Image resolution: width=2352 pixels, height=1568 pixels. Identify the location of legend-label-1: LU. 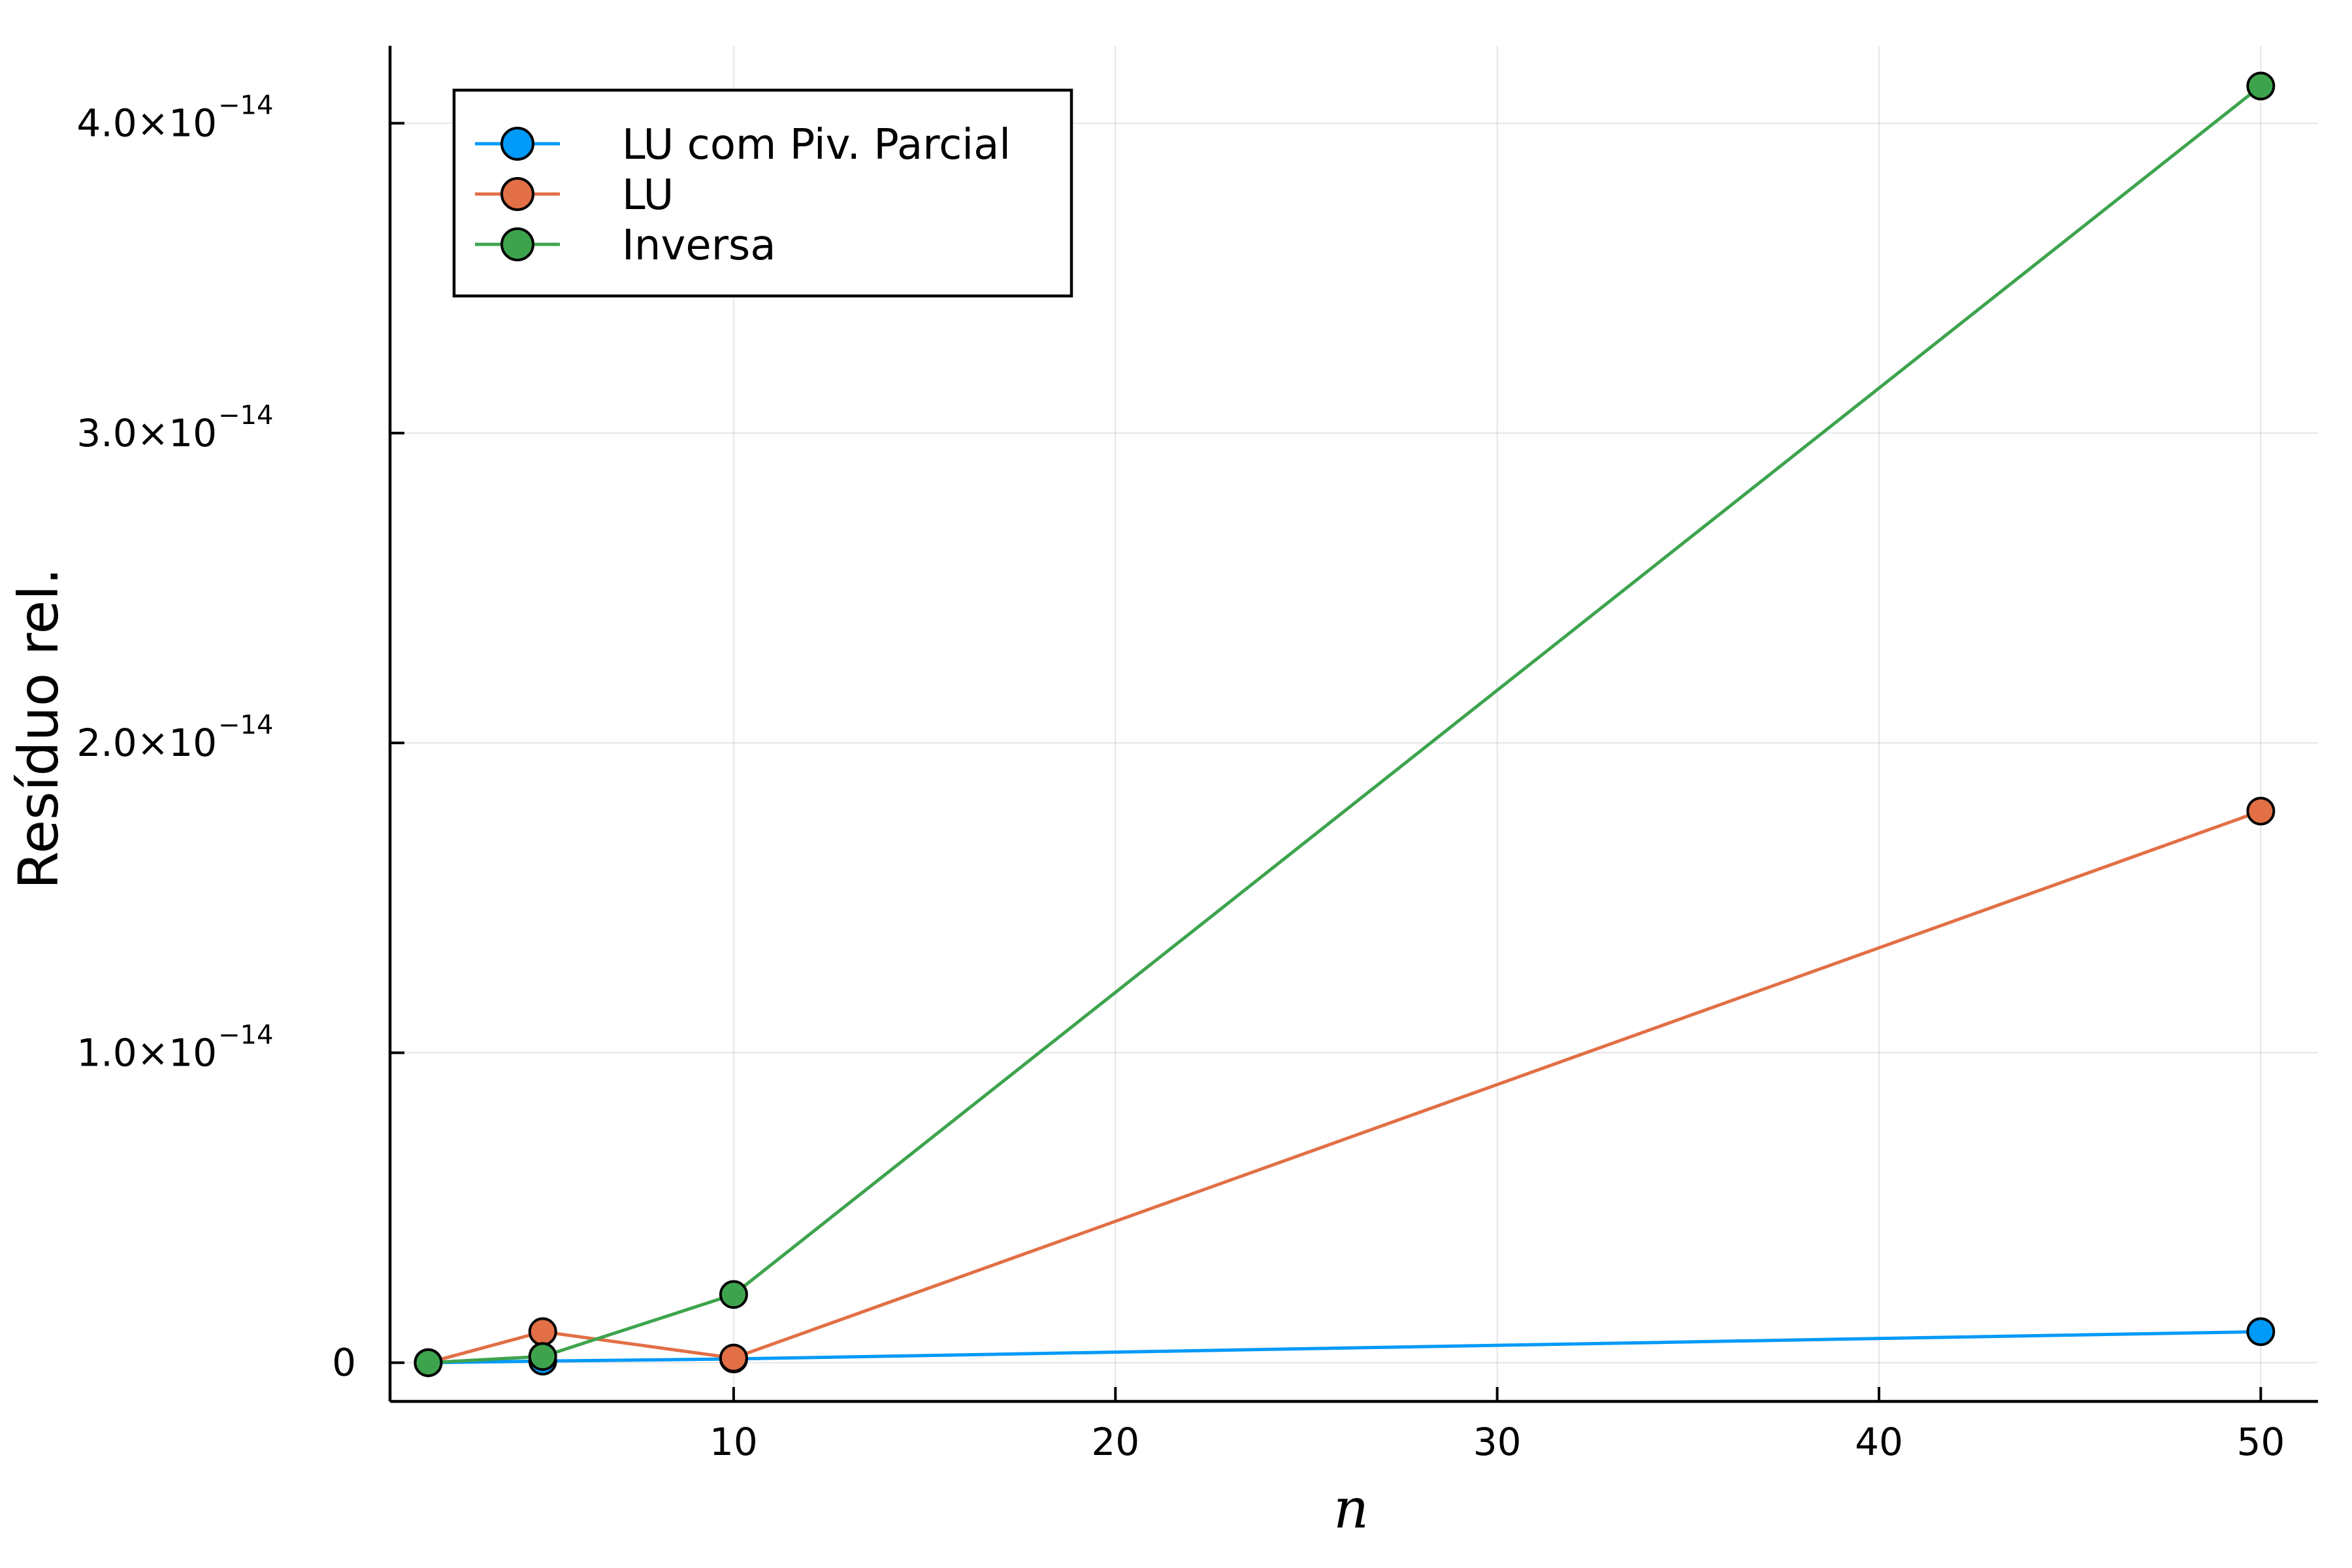
(648, 195).